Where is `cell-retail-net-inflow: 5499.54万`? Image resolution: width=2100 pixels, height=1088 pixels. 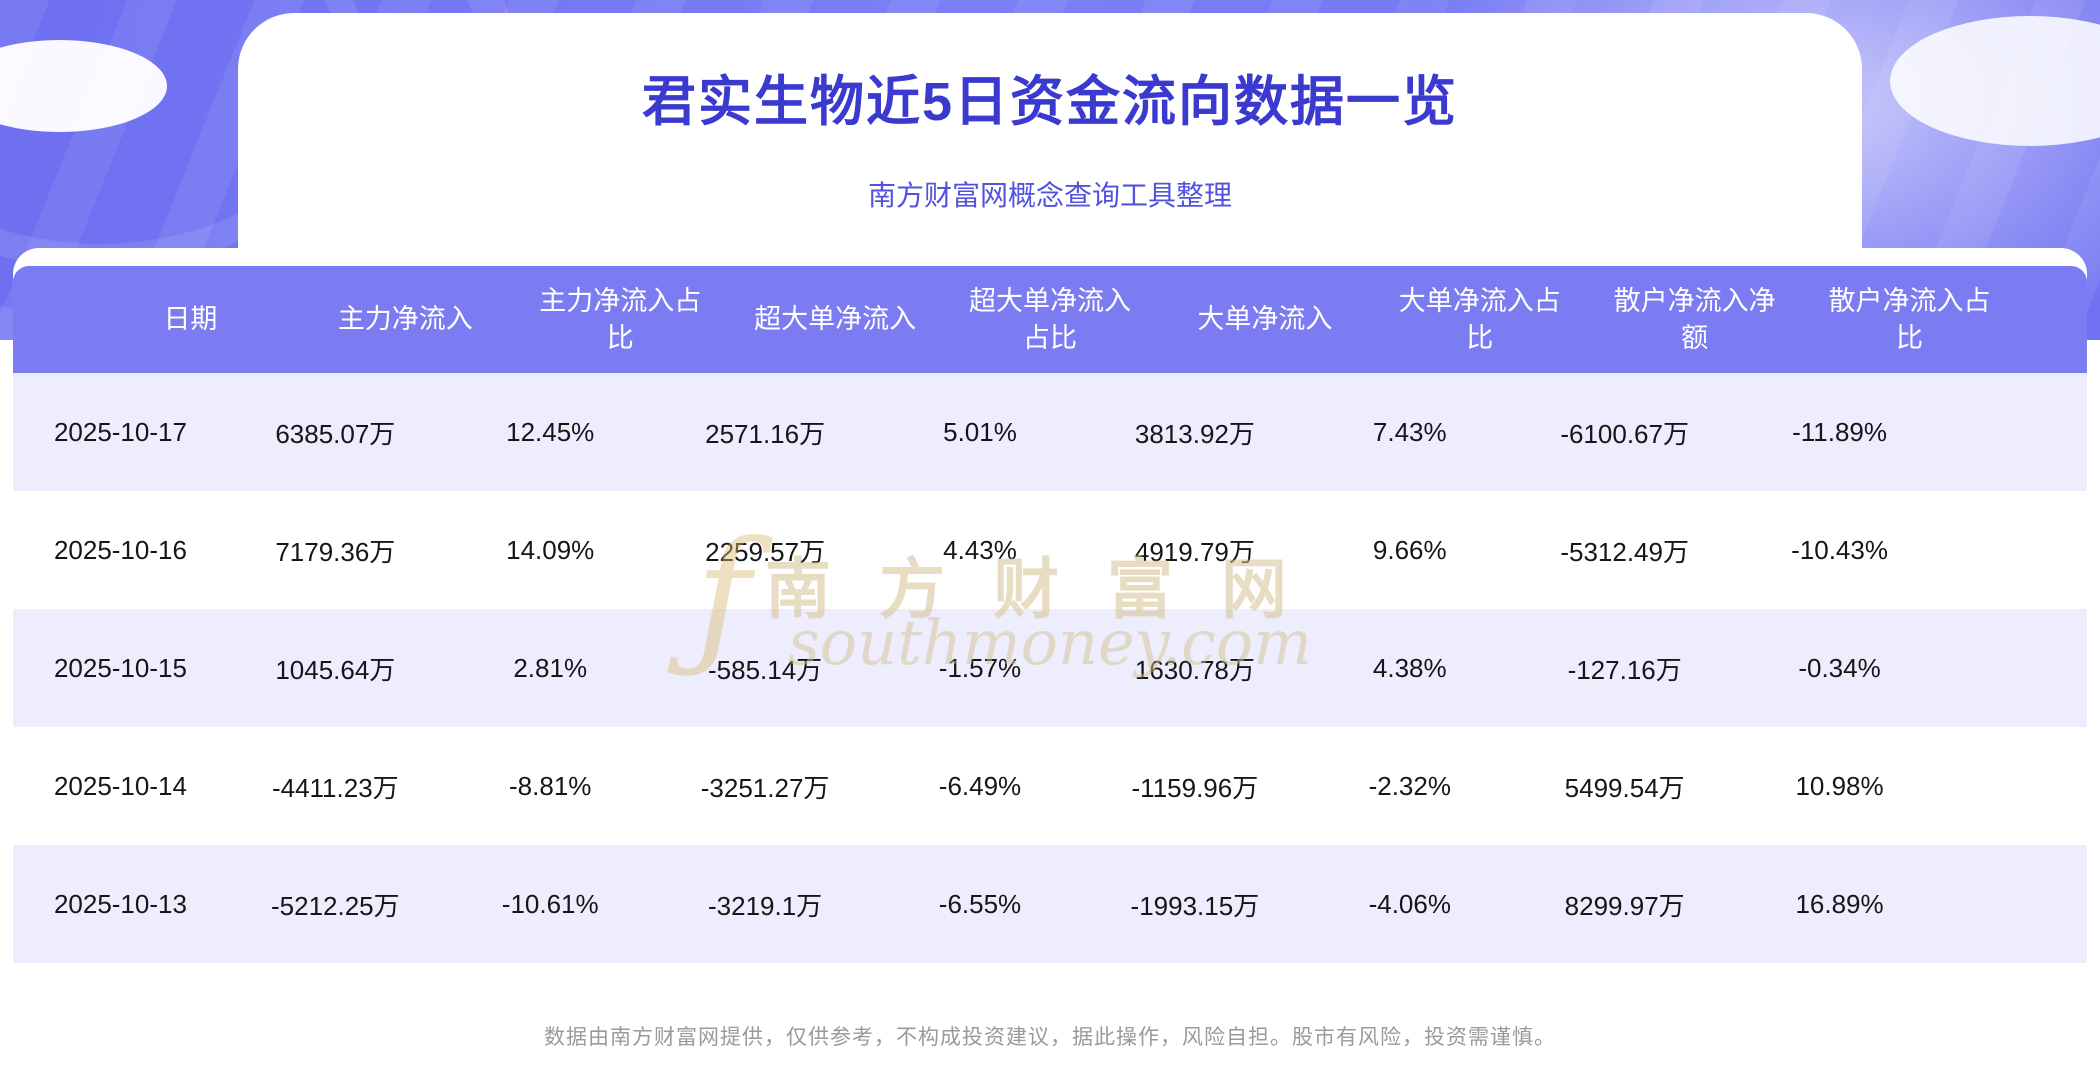
cell-retail-net-inflow: 5499.54万 is located at coordinates (1624, 787).